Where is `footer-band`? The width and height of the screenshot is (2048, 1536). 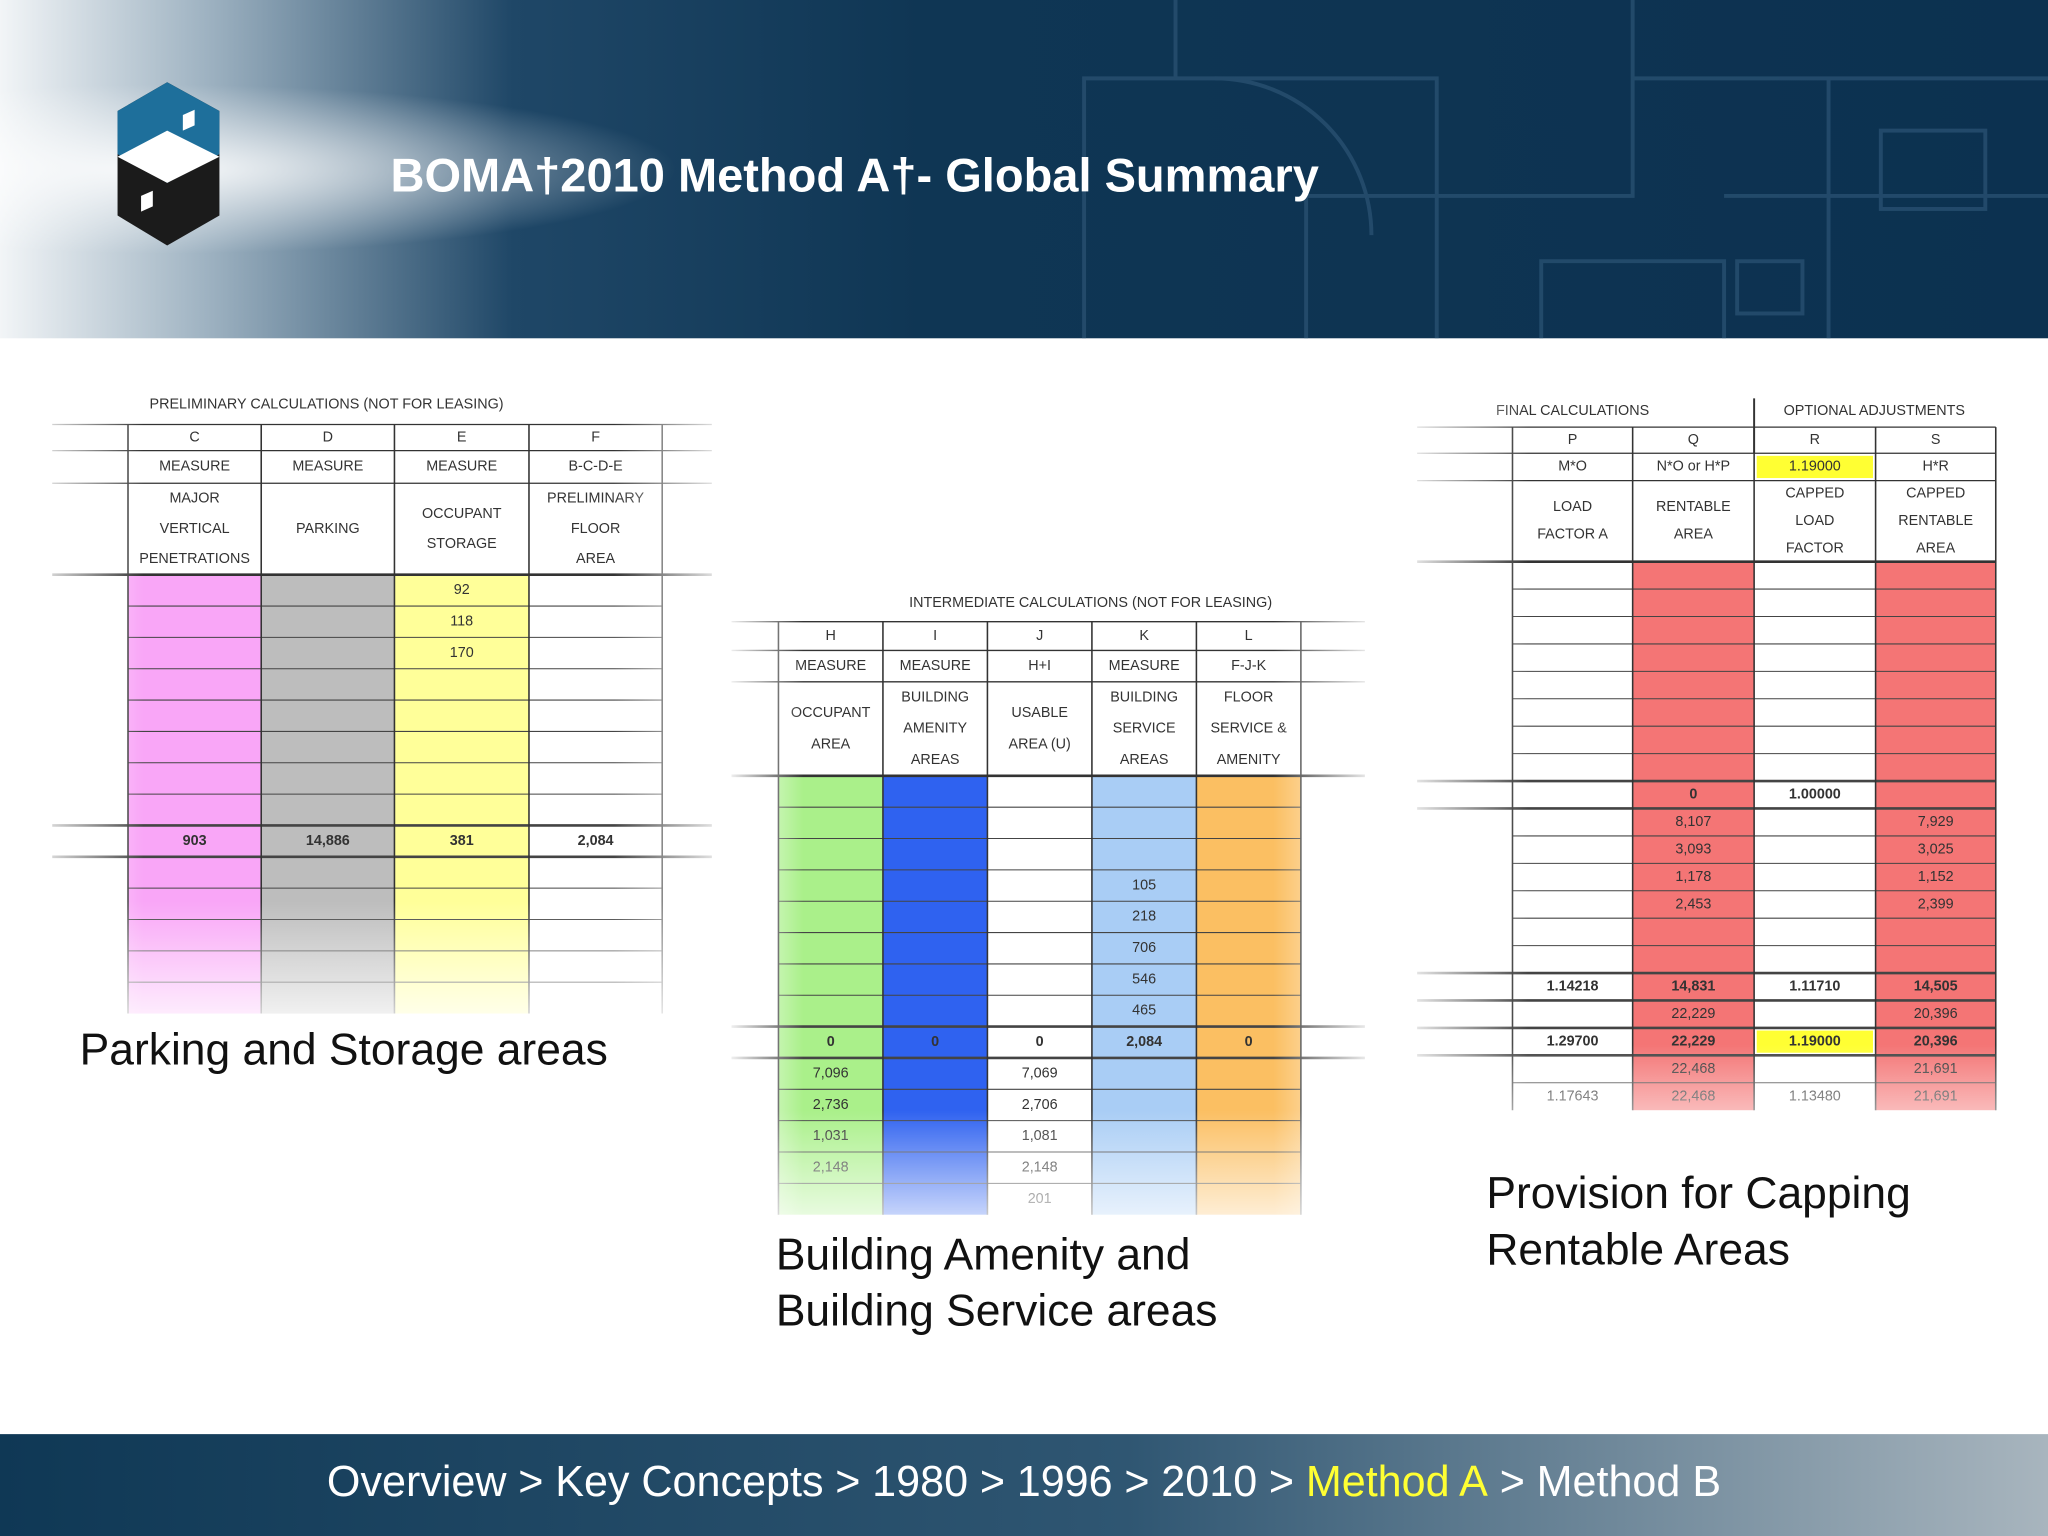 footer-band is located at coordinates (1024, 1485).